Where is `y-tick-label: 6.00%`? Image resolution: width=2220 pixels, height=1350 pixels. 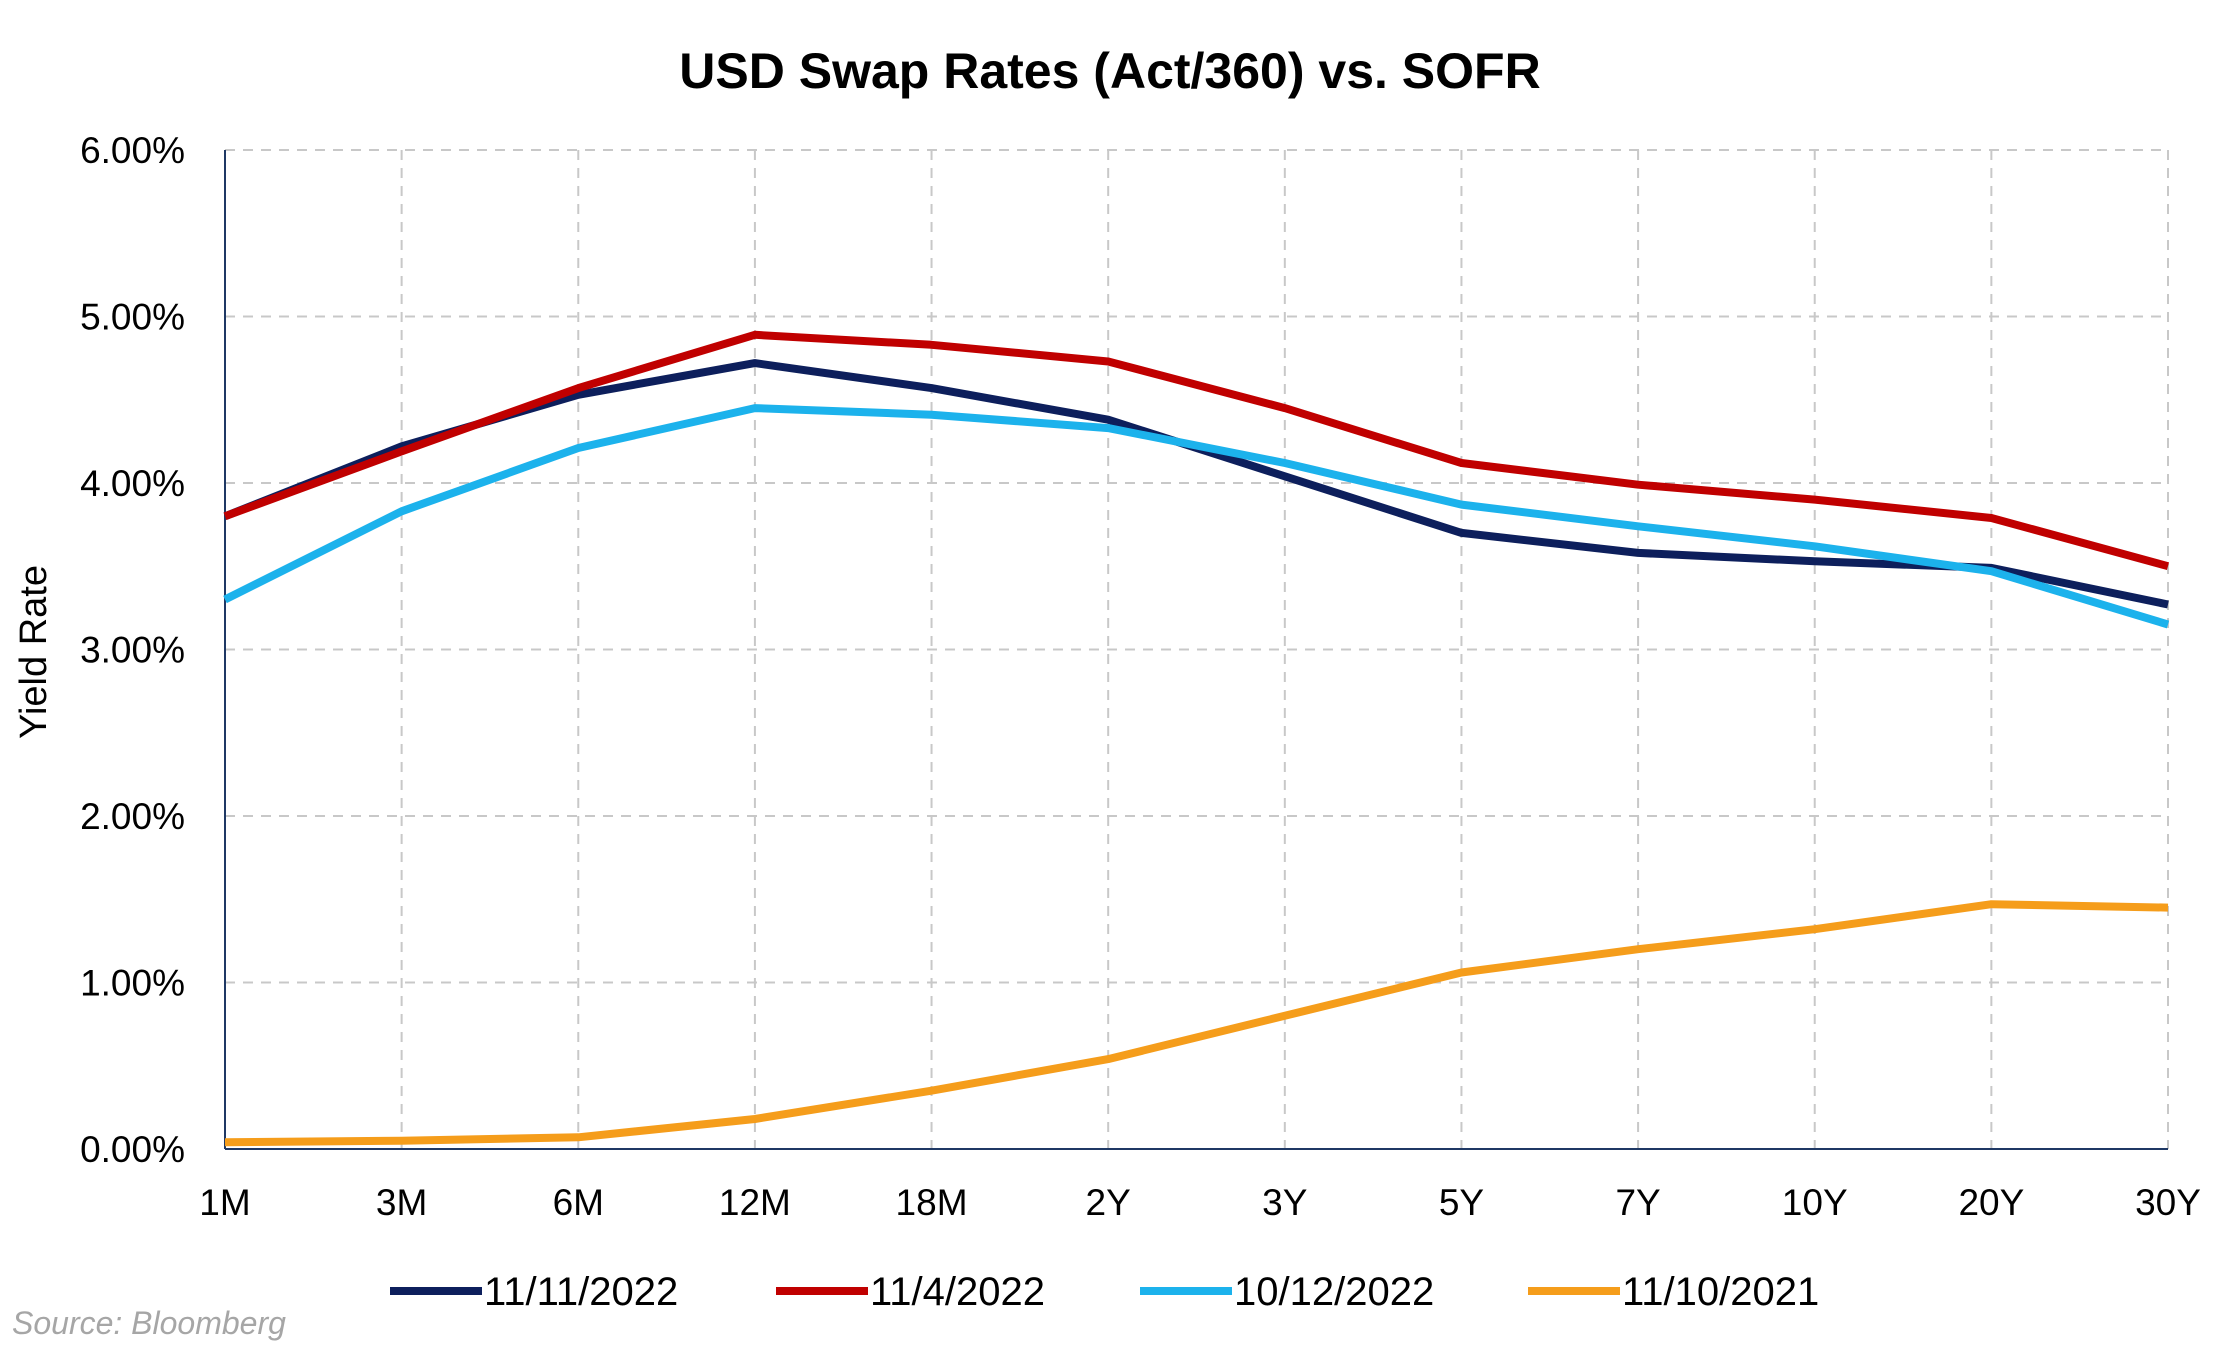 y-tick-label: 6.00% is located at coordinates (132, 150).